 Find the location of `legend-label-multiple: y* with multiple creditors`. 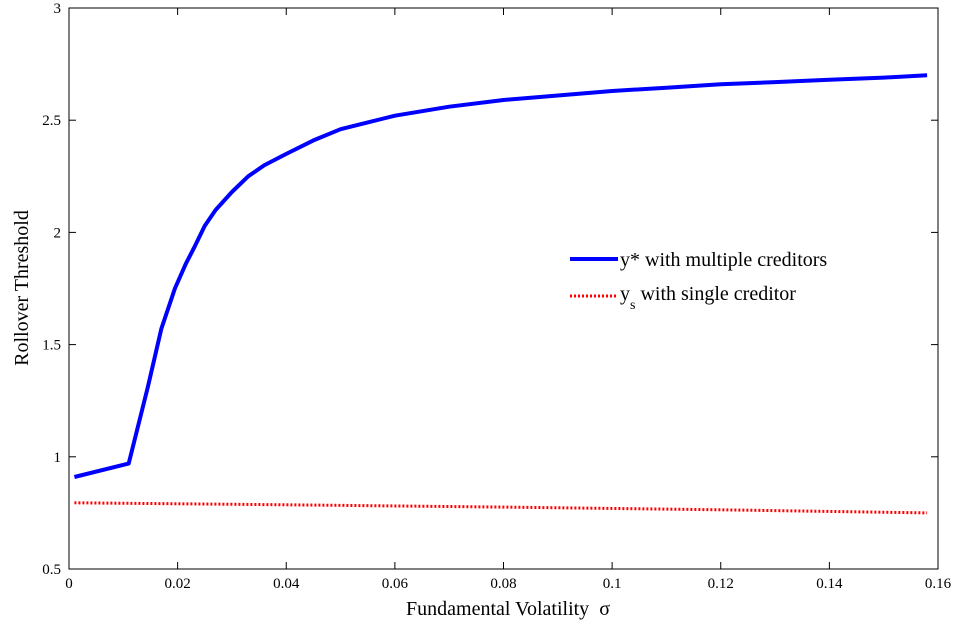

legend-label-multiple: y* with multiple creditors is located at coordinates (723, 260).